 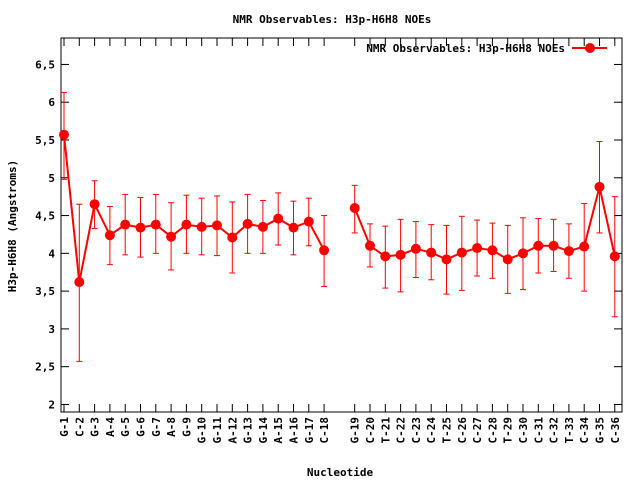 What do you see at coordinates (416, 430) in the screenshot?
I see `x-tick-label: C-23` at bounding box center [416, 430].